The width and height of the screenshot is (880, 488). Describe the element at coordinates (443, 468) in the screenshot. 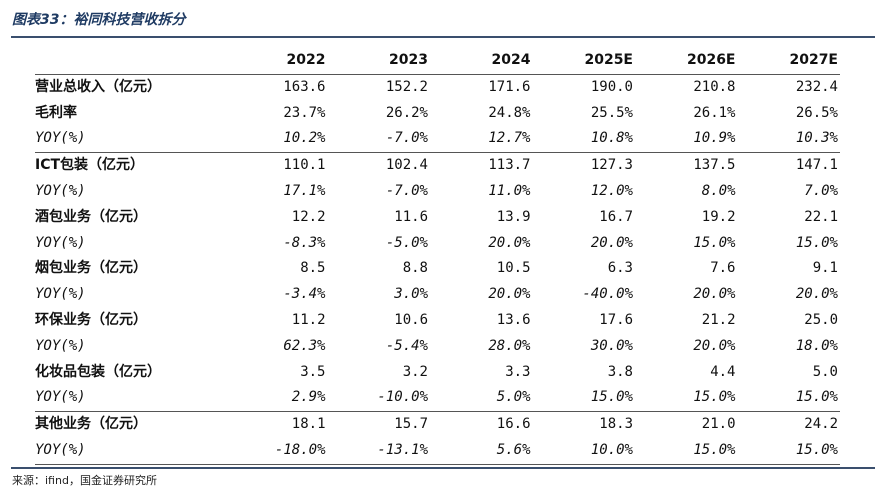

I see `footer-divider` at that location.